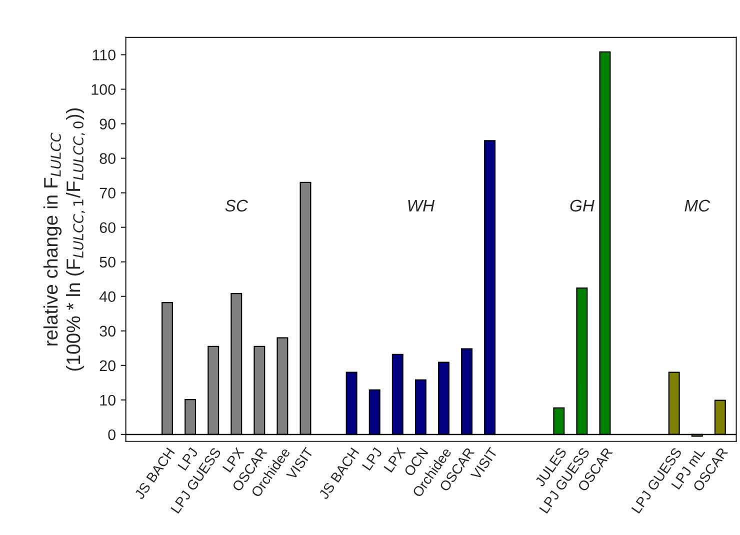 This screenshot has height=535, width=740. I want to click on y-tick-label: 100, so click(104, 89).